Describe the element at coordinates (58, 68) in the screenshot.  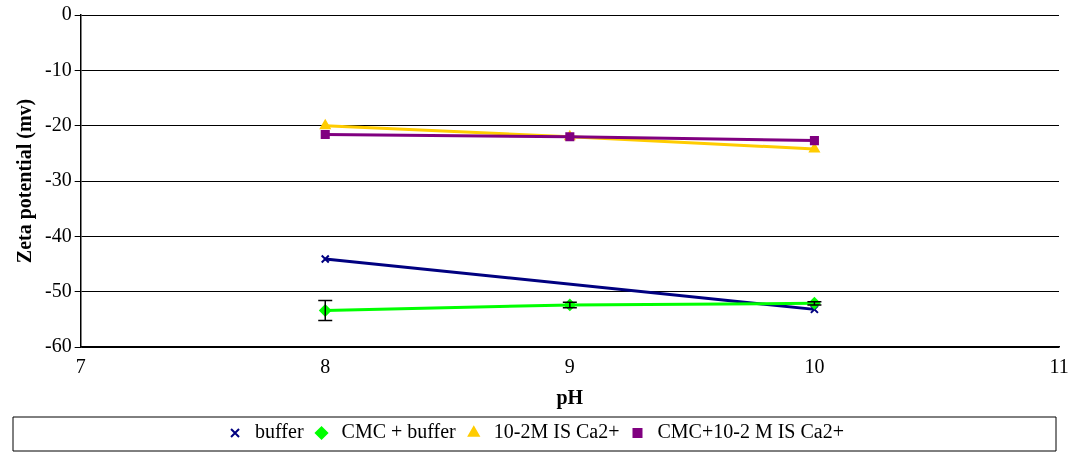
I see `y-tick-label: -10` at that location.